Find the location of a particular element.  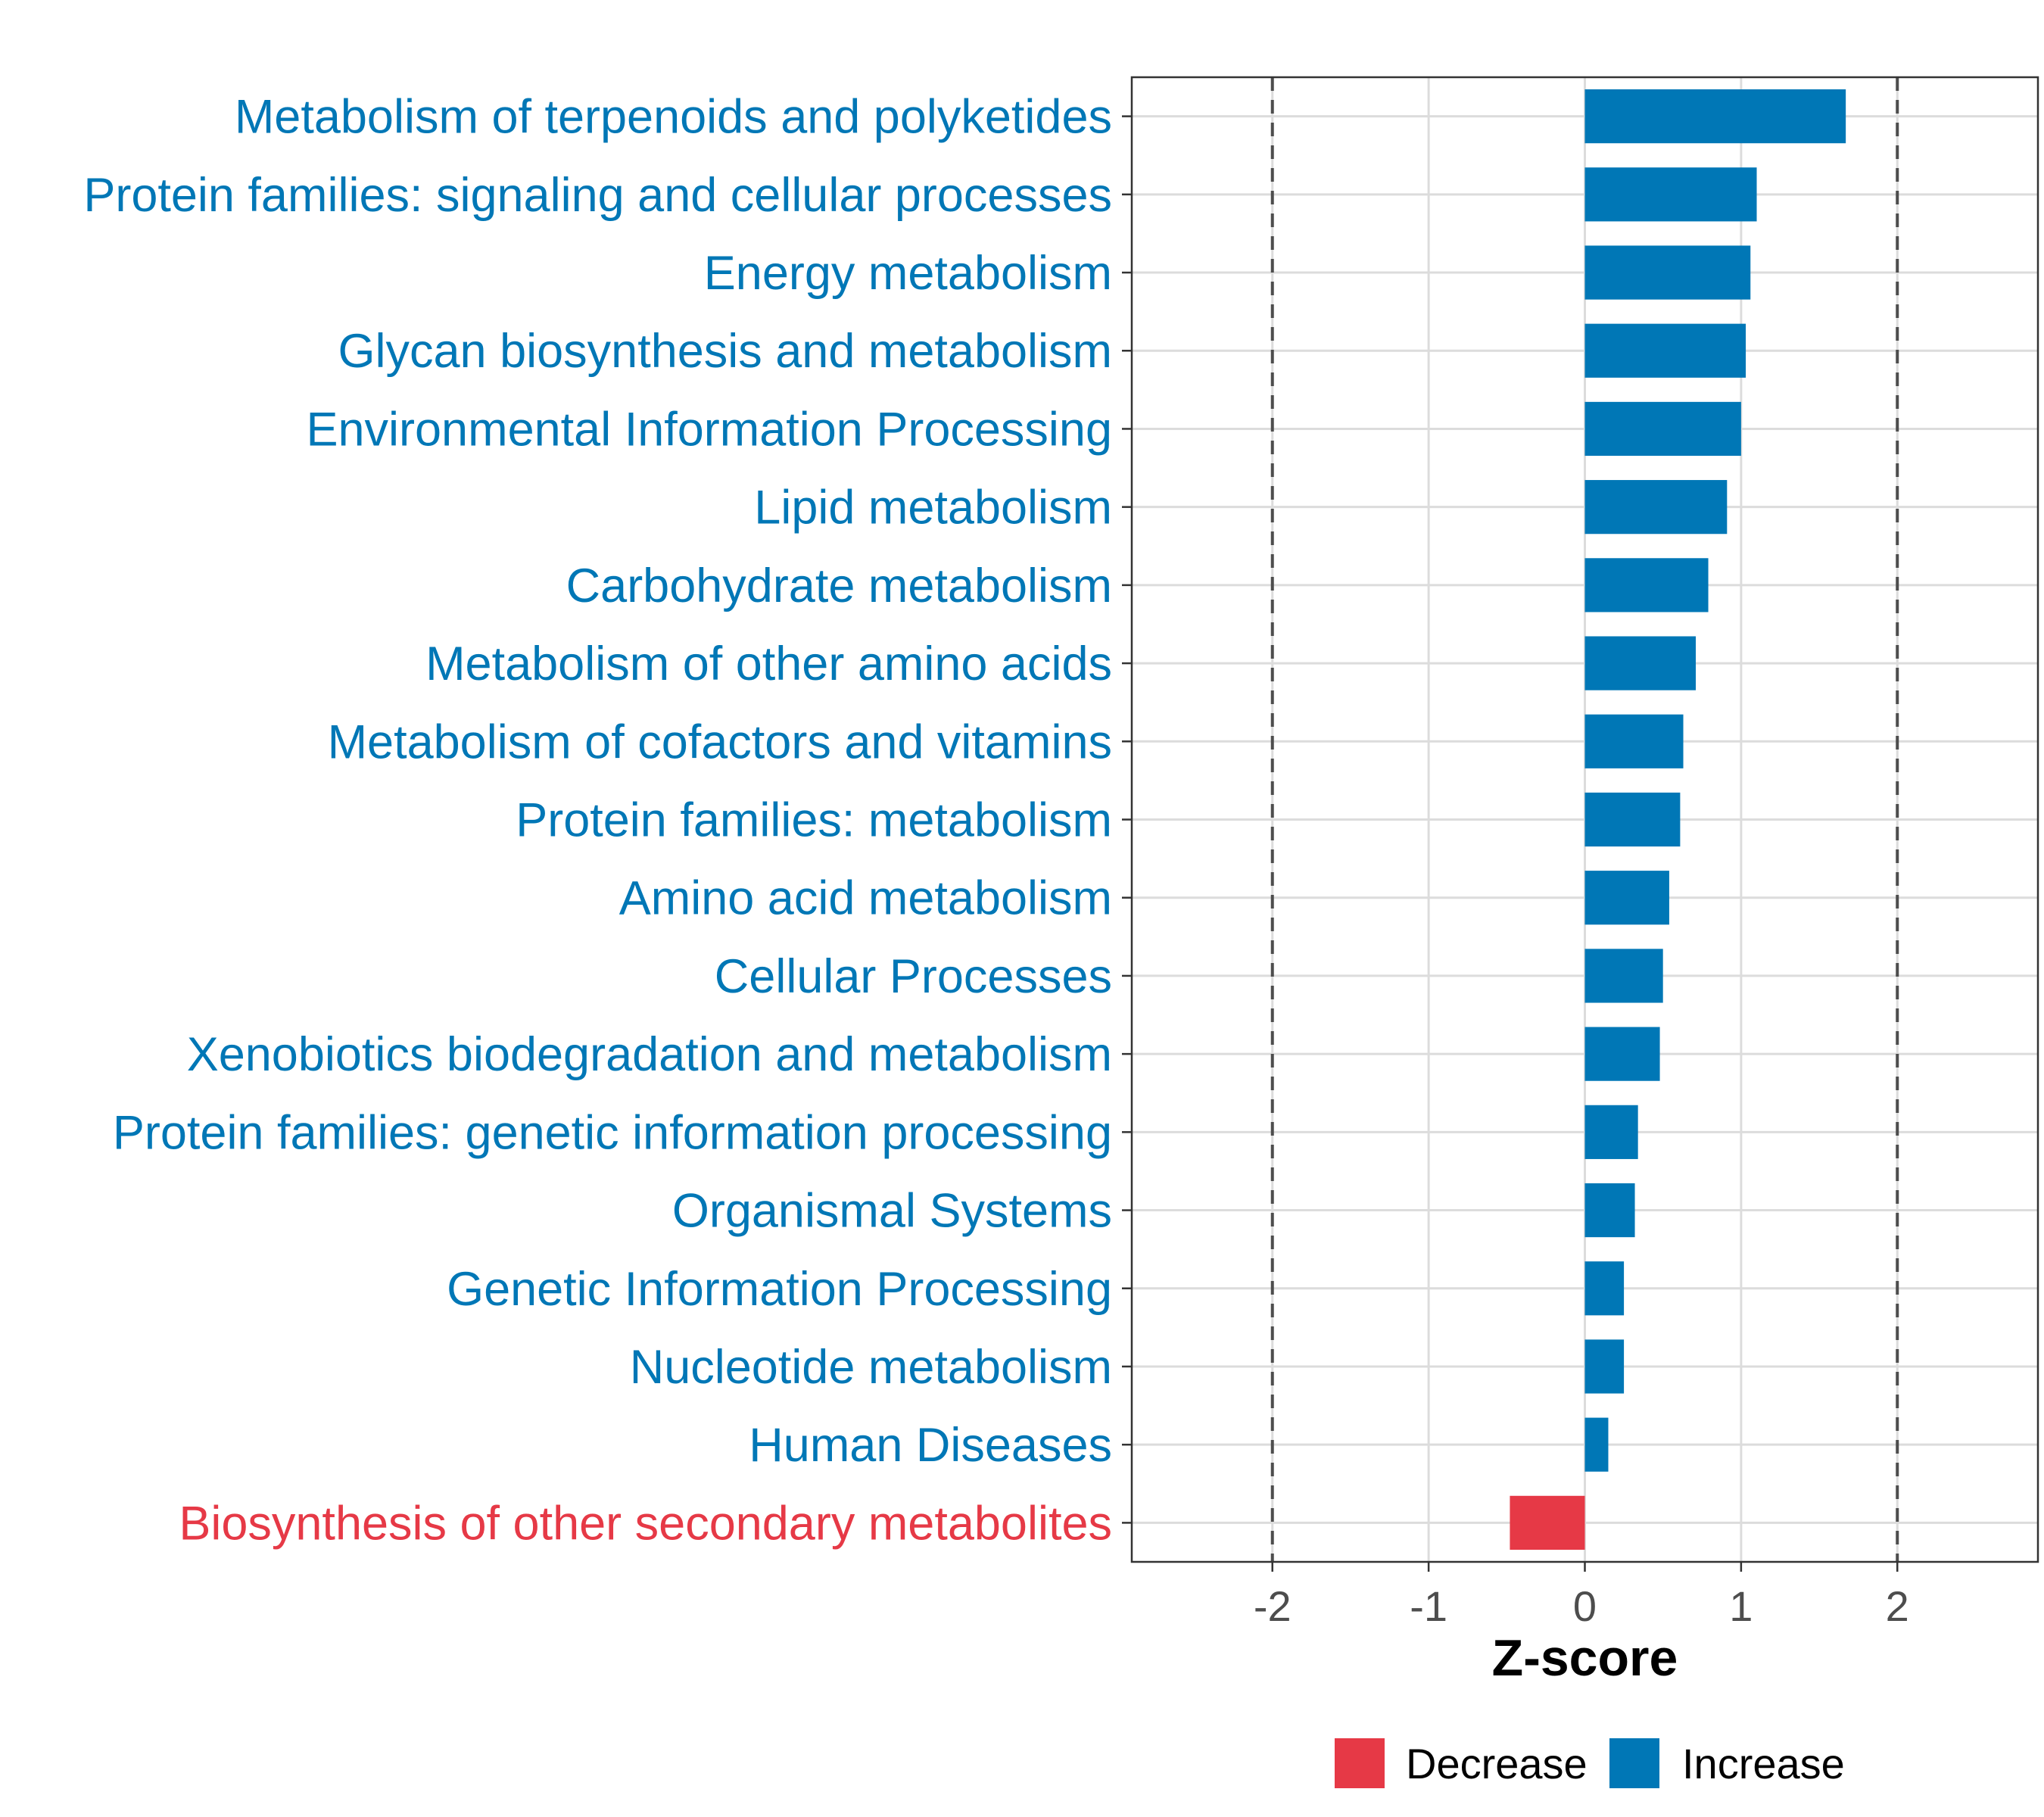

x-tick-label: 2 is located at coordinates (1897, 1606).